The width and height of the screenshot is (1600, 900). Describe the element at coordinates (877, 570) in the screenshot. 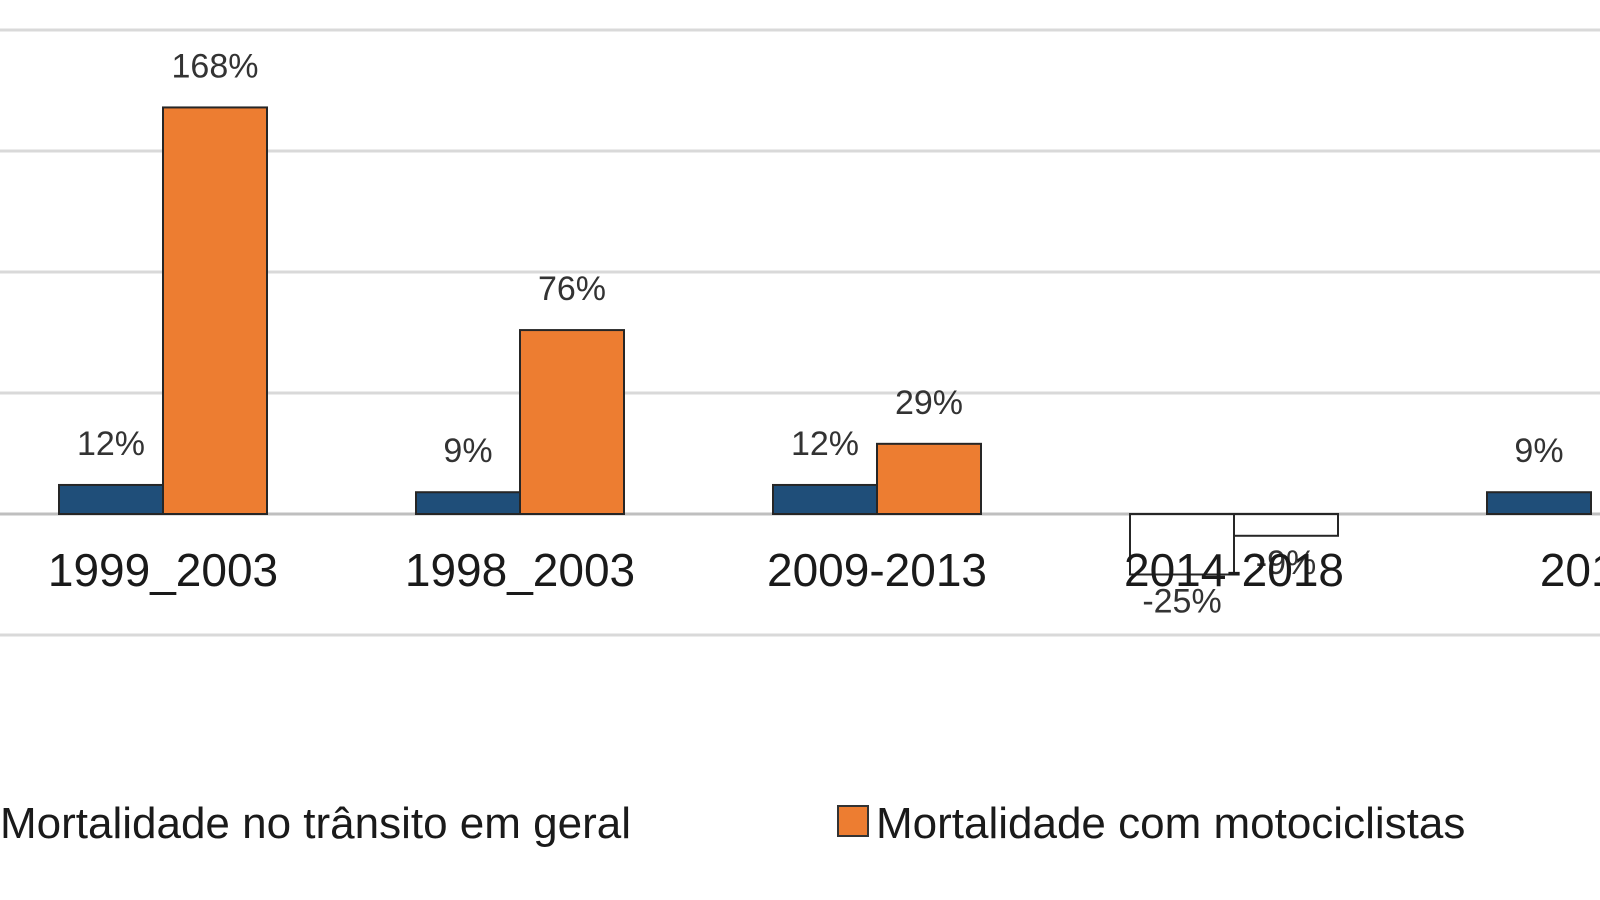

I see `category-label-2: 2009-2013` at that location.